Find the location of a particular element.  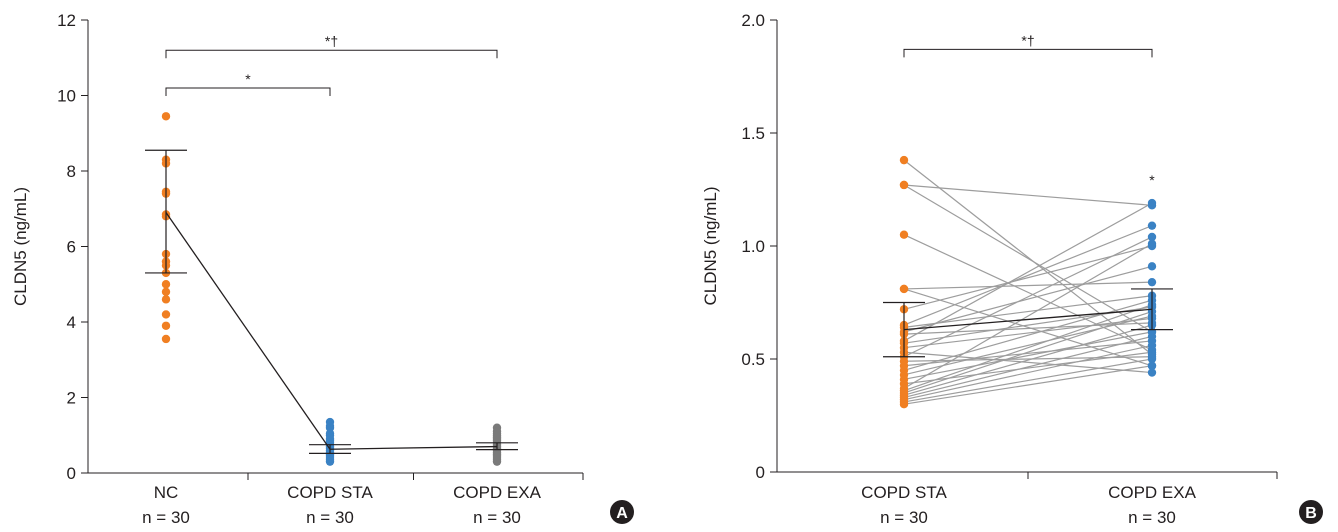

y-tick-label: 12 is located at coordinates (66, 20).